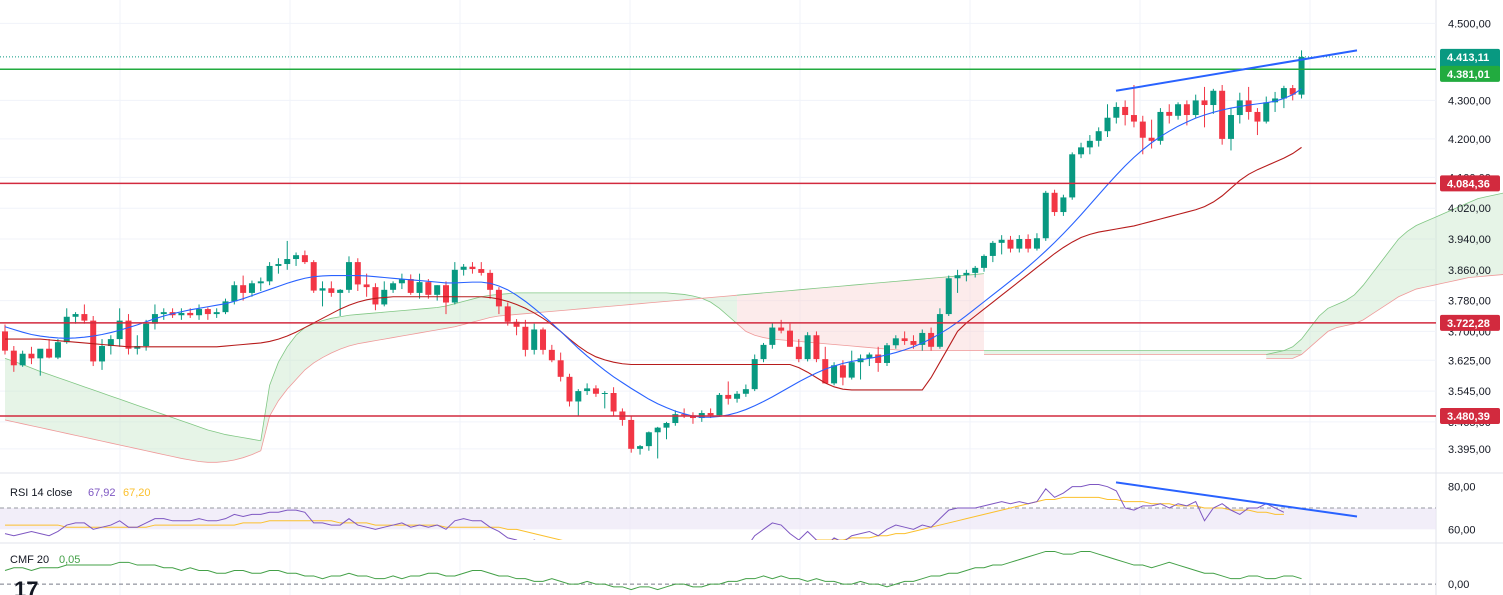  Describe the element at coordinates (1469, 450) in the screenshot. I see `price-tick-label: 3.395,00` at that location.